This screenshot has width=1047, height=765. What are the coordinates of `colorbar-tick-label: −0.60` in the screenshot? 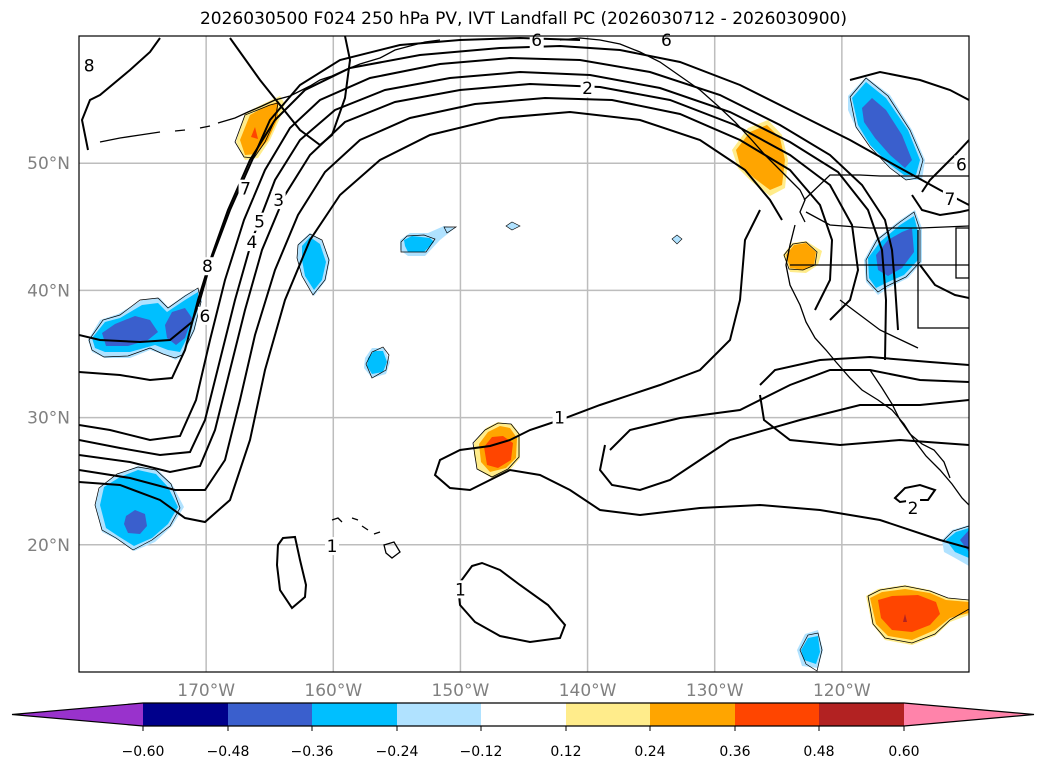 It's located at (143, 752).